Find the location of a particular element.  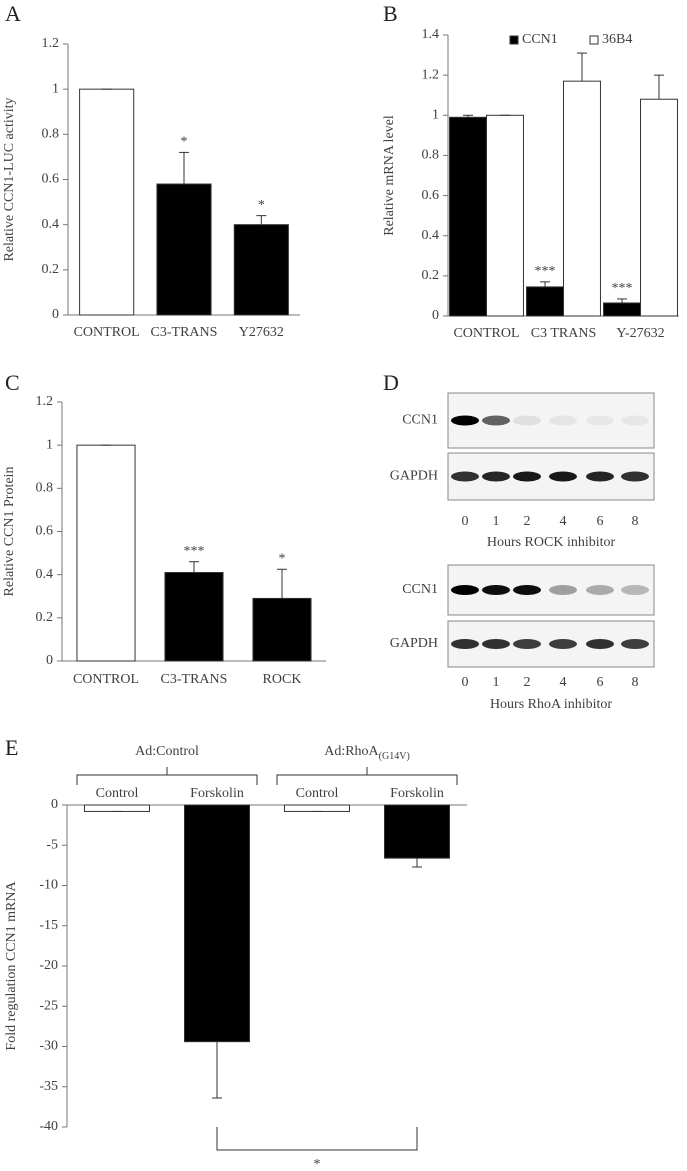

group-name: Ad:RhoA is located at coordinates (351, 751).